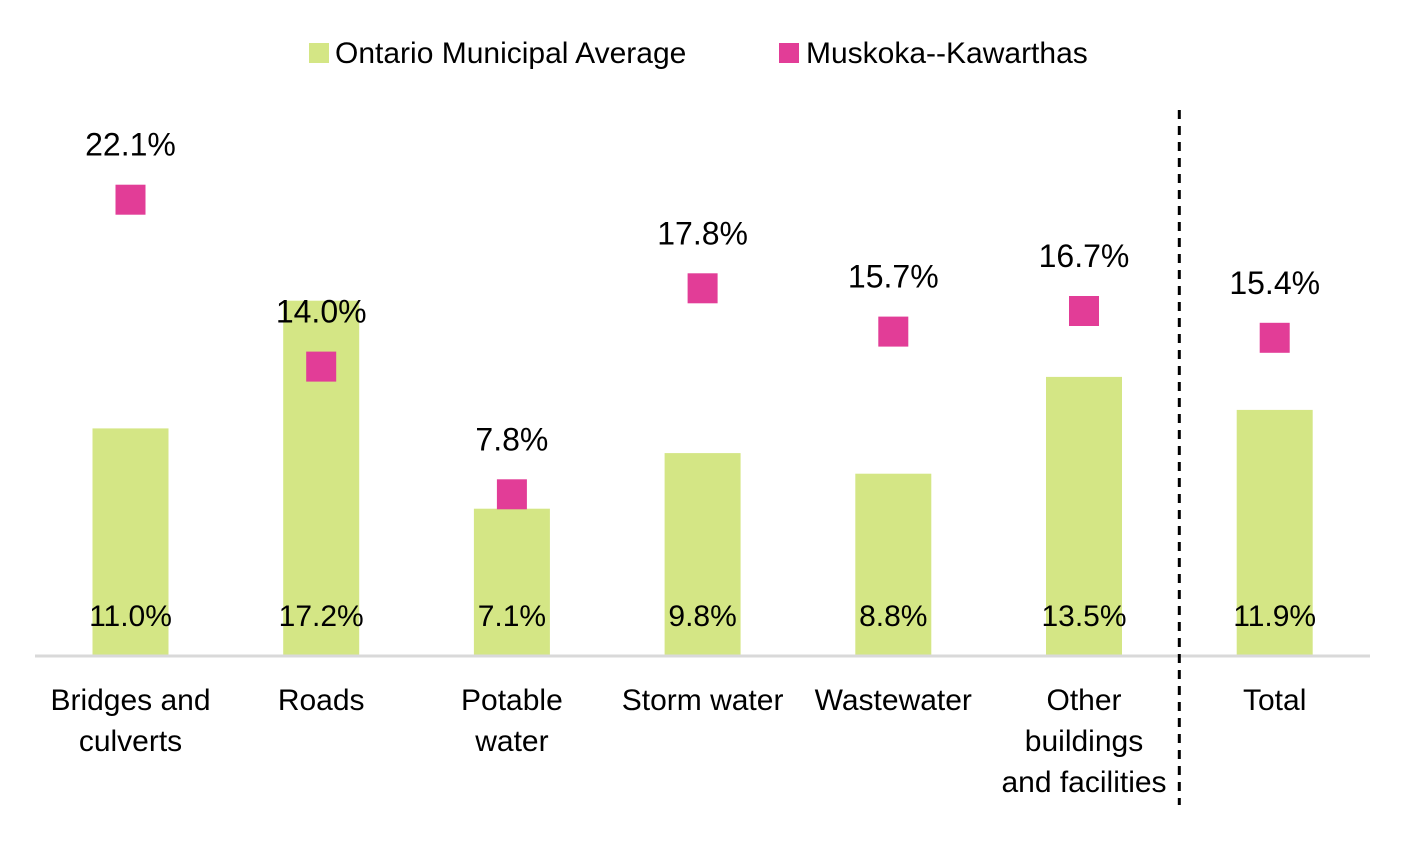 The image size is (1412, 860). What do you see at coordinates (893, 616) in the screenshot?
I see `bar-value-label: 8.8%` at bounding box center [893, 616].